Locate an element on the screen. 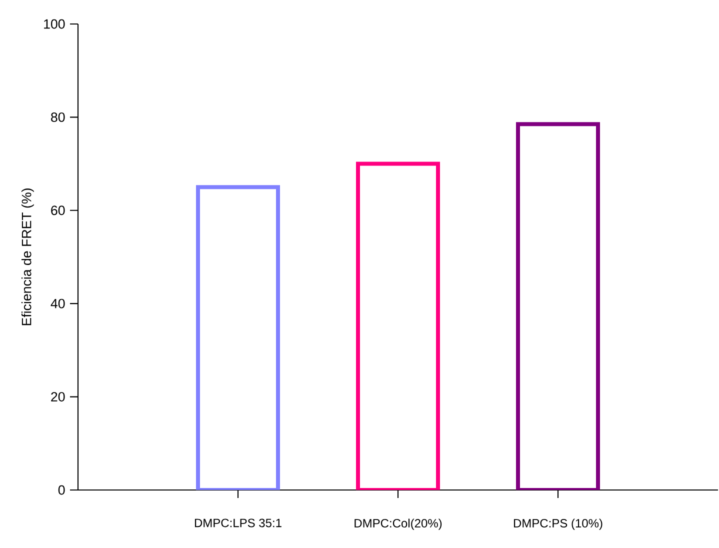 The image size is (719, 548). y-axis-title: Eficiencia de FRET (%) is located at coordinates (27, 257).